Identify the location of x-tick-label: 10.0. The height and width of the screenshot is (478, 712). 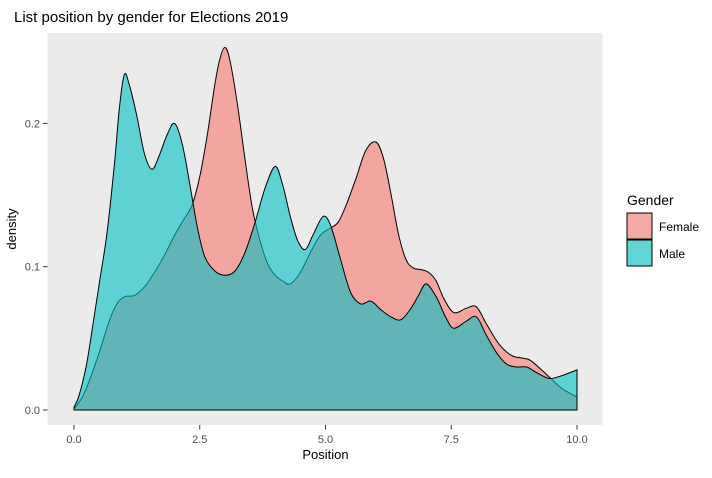
(576, 440).